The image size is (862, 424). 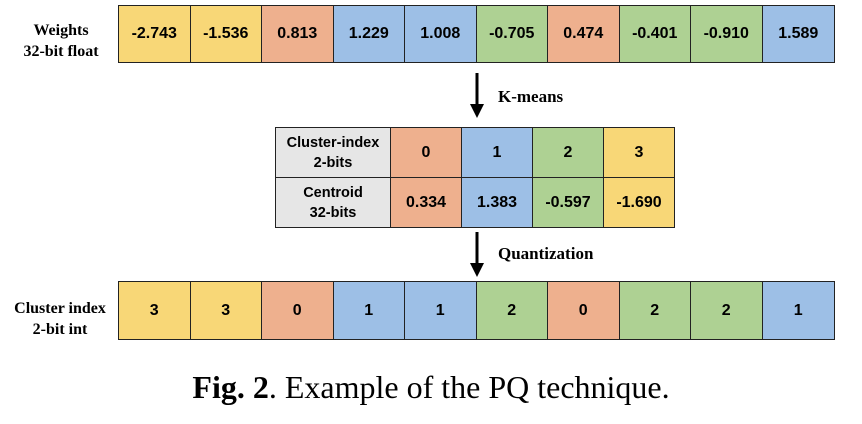 What do you see at coordinates (546, 253) in the screenshot?
I see `quantization-label: Quantization` at bounding box center [546, 253].